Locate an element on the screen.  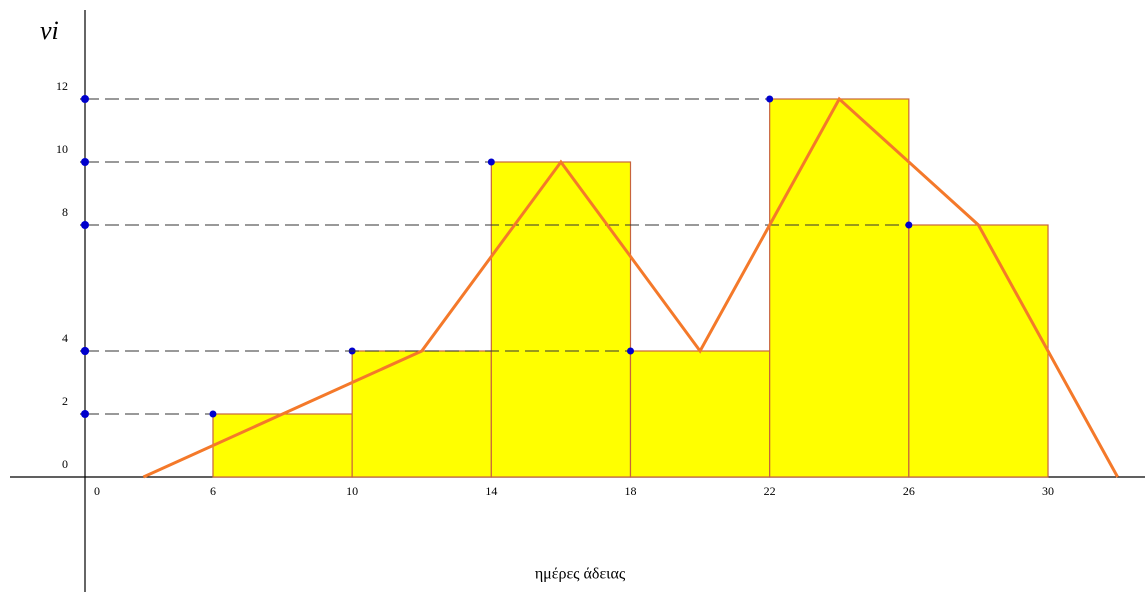
x-tick-label: 18 is located at coordinates (631, 491).